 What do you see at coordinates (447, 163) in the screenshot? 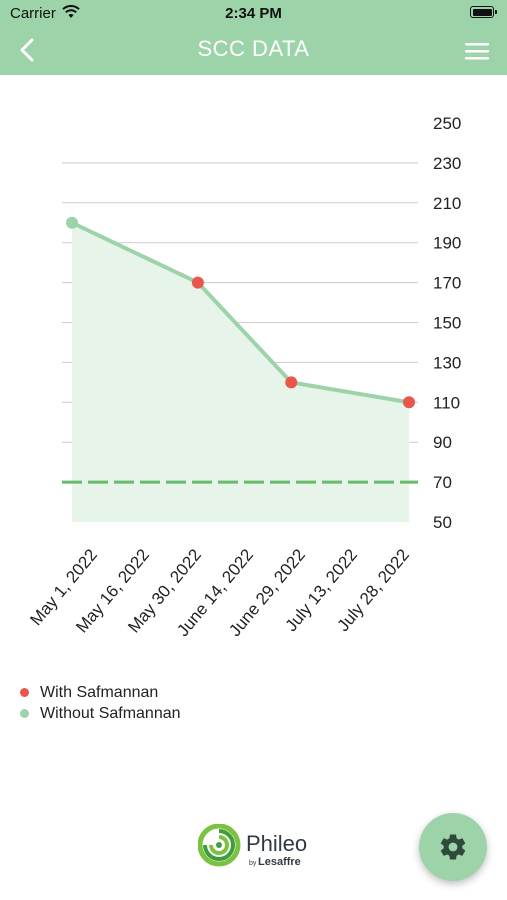
I see `y-tick-label: 230` at bounding box center [447, 163].